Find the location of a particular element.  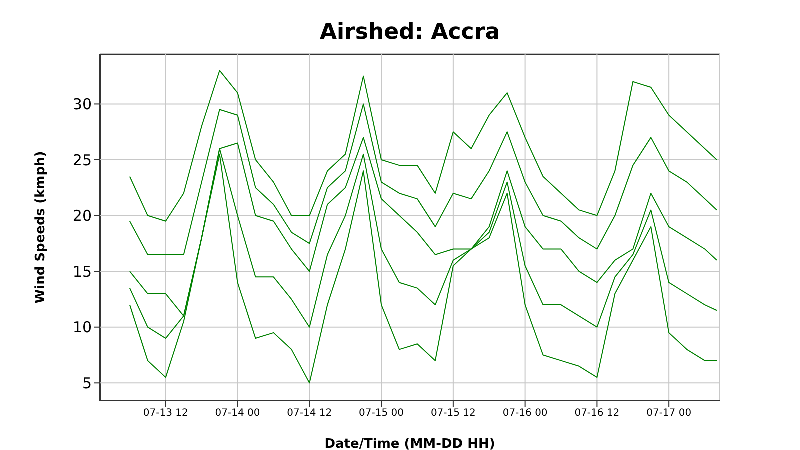

x-tick-label: 07-16 12 is located at coordinates (597, 414).